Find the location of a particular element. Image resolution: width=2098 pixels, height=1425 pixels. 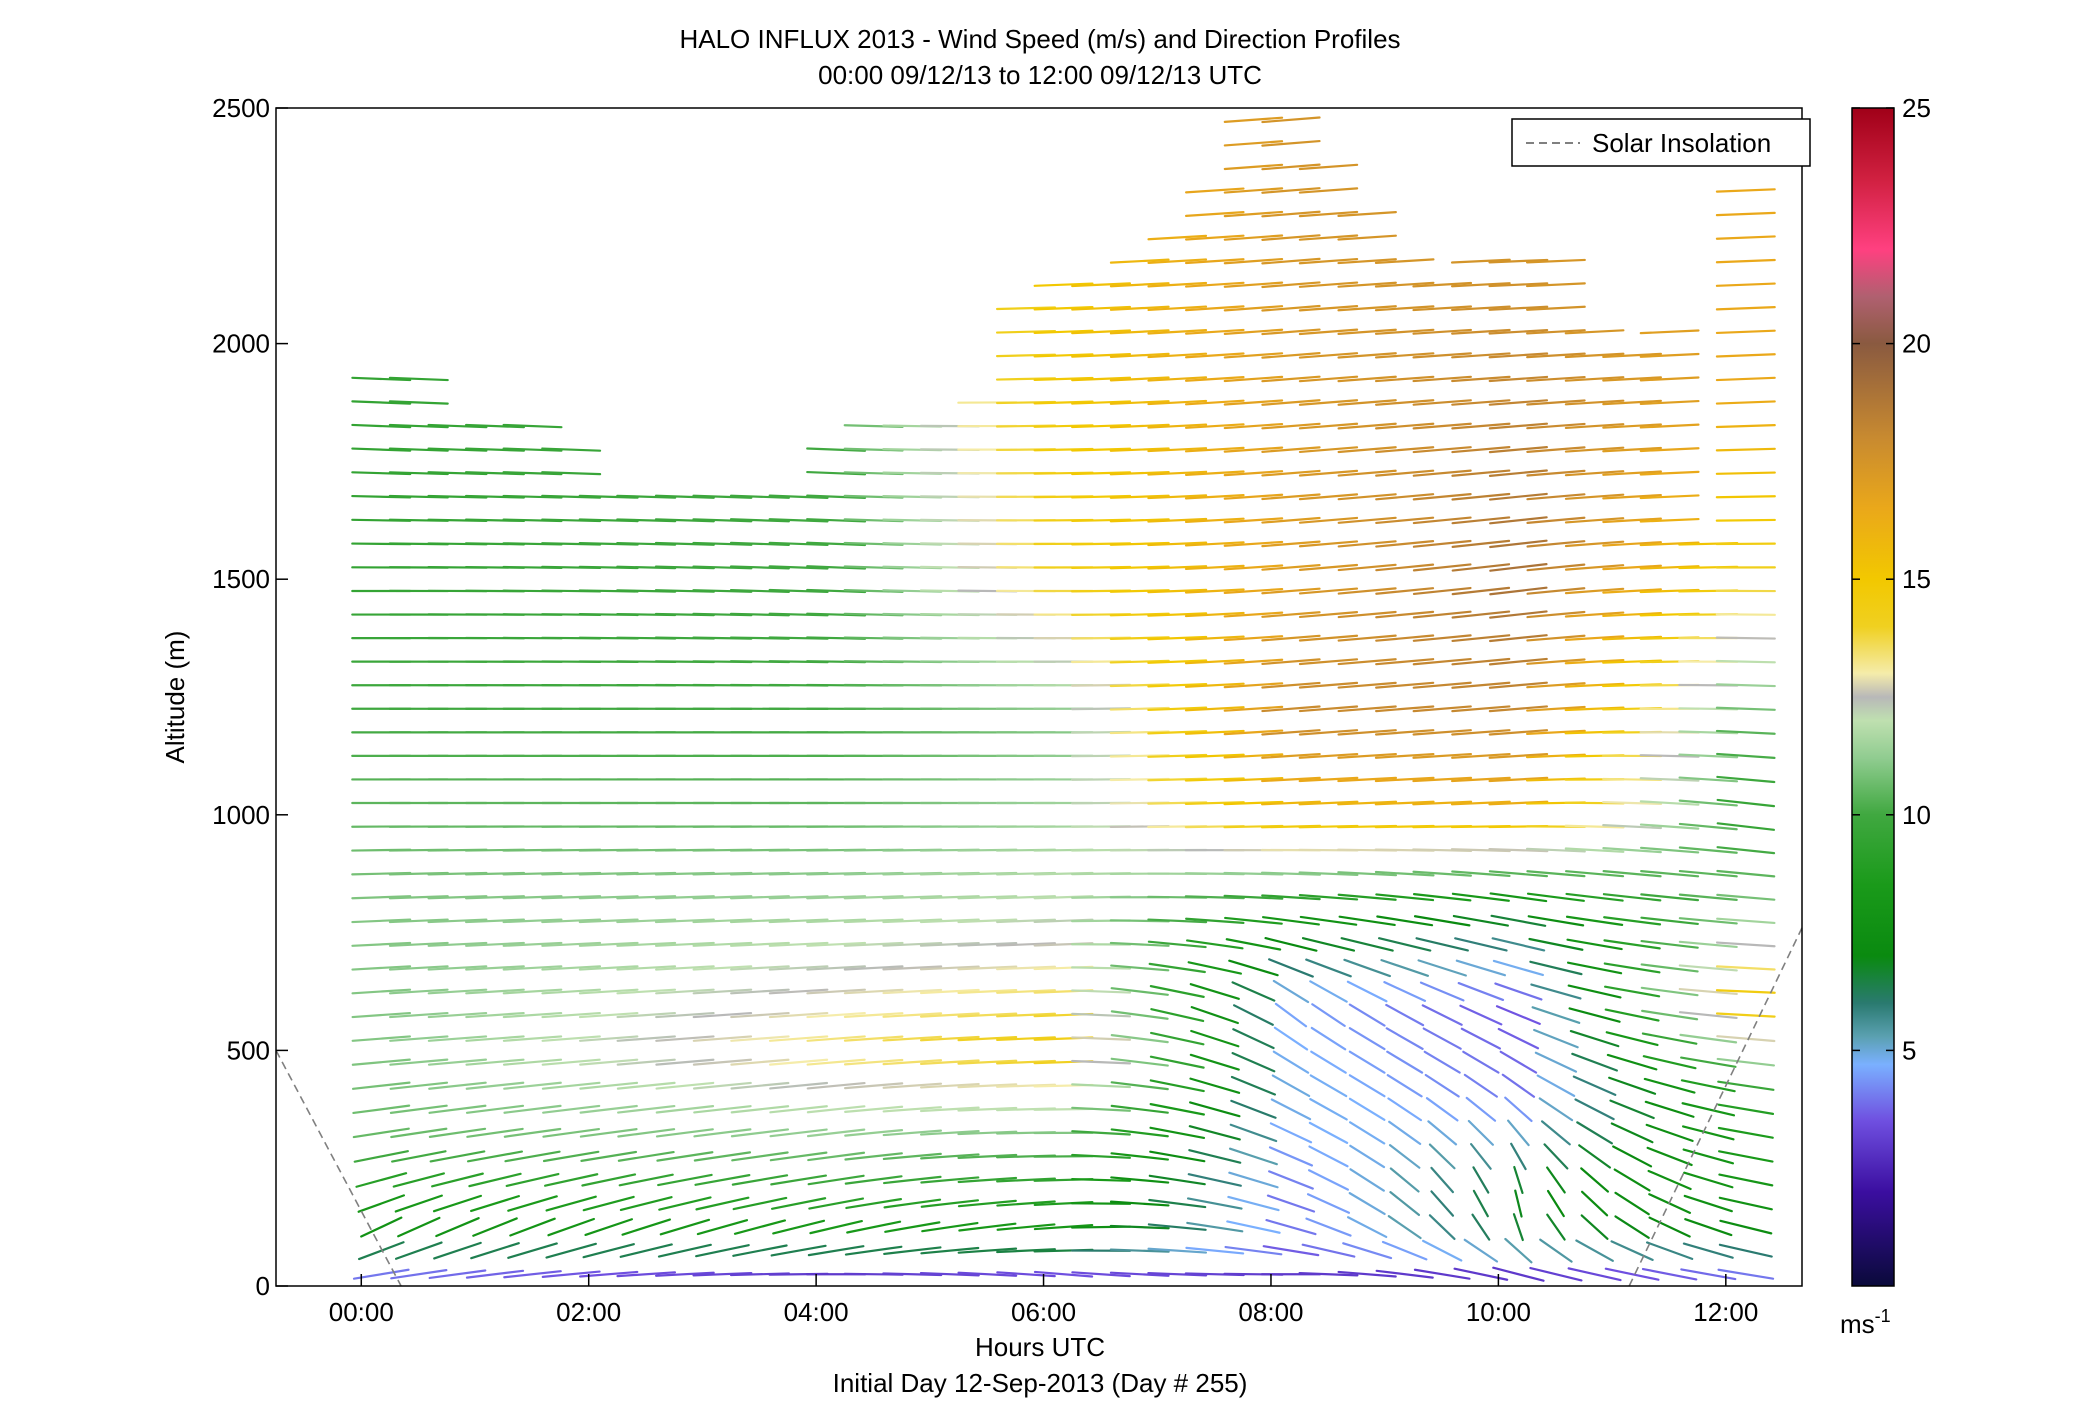

colorbar-ticks: 5 10 15 20 25 is located at coordinates (1891, 579).